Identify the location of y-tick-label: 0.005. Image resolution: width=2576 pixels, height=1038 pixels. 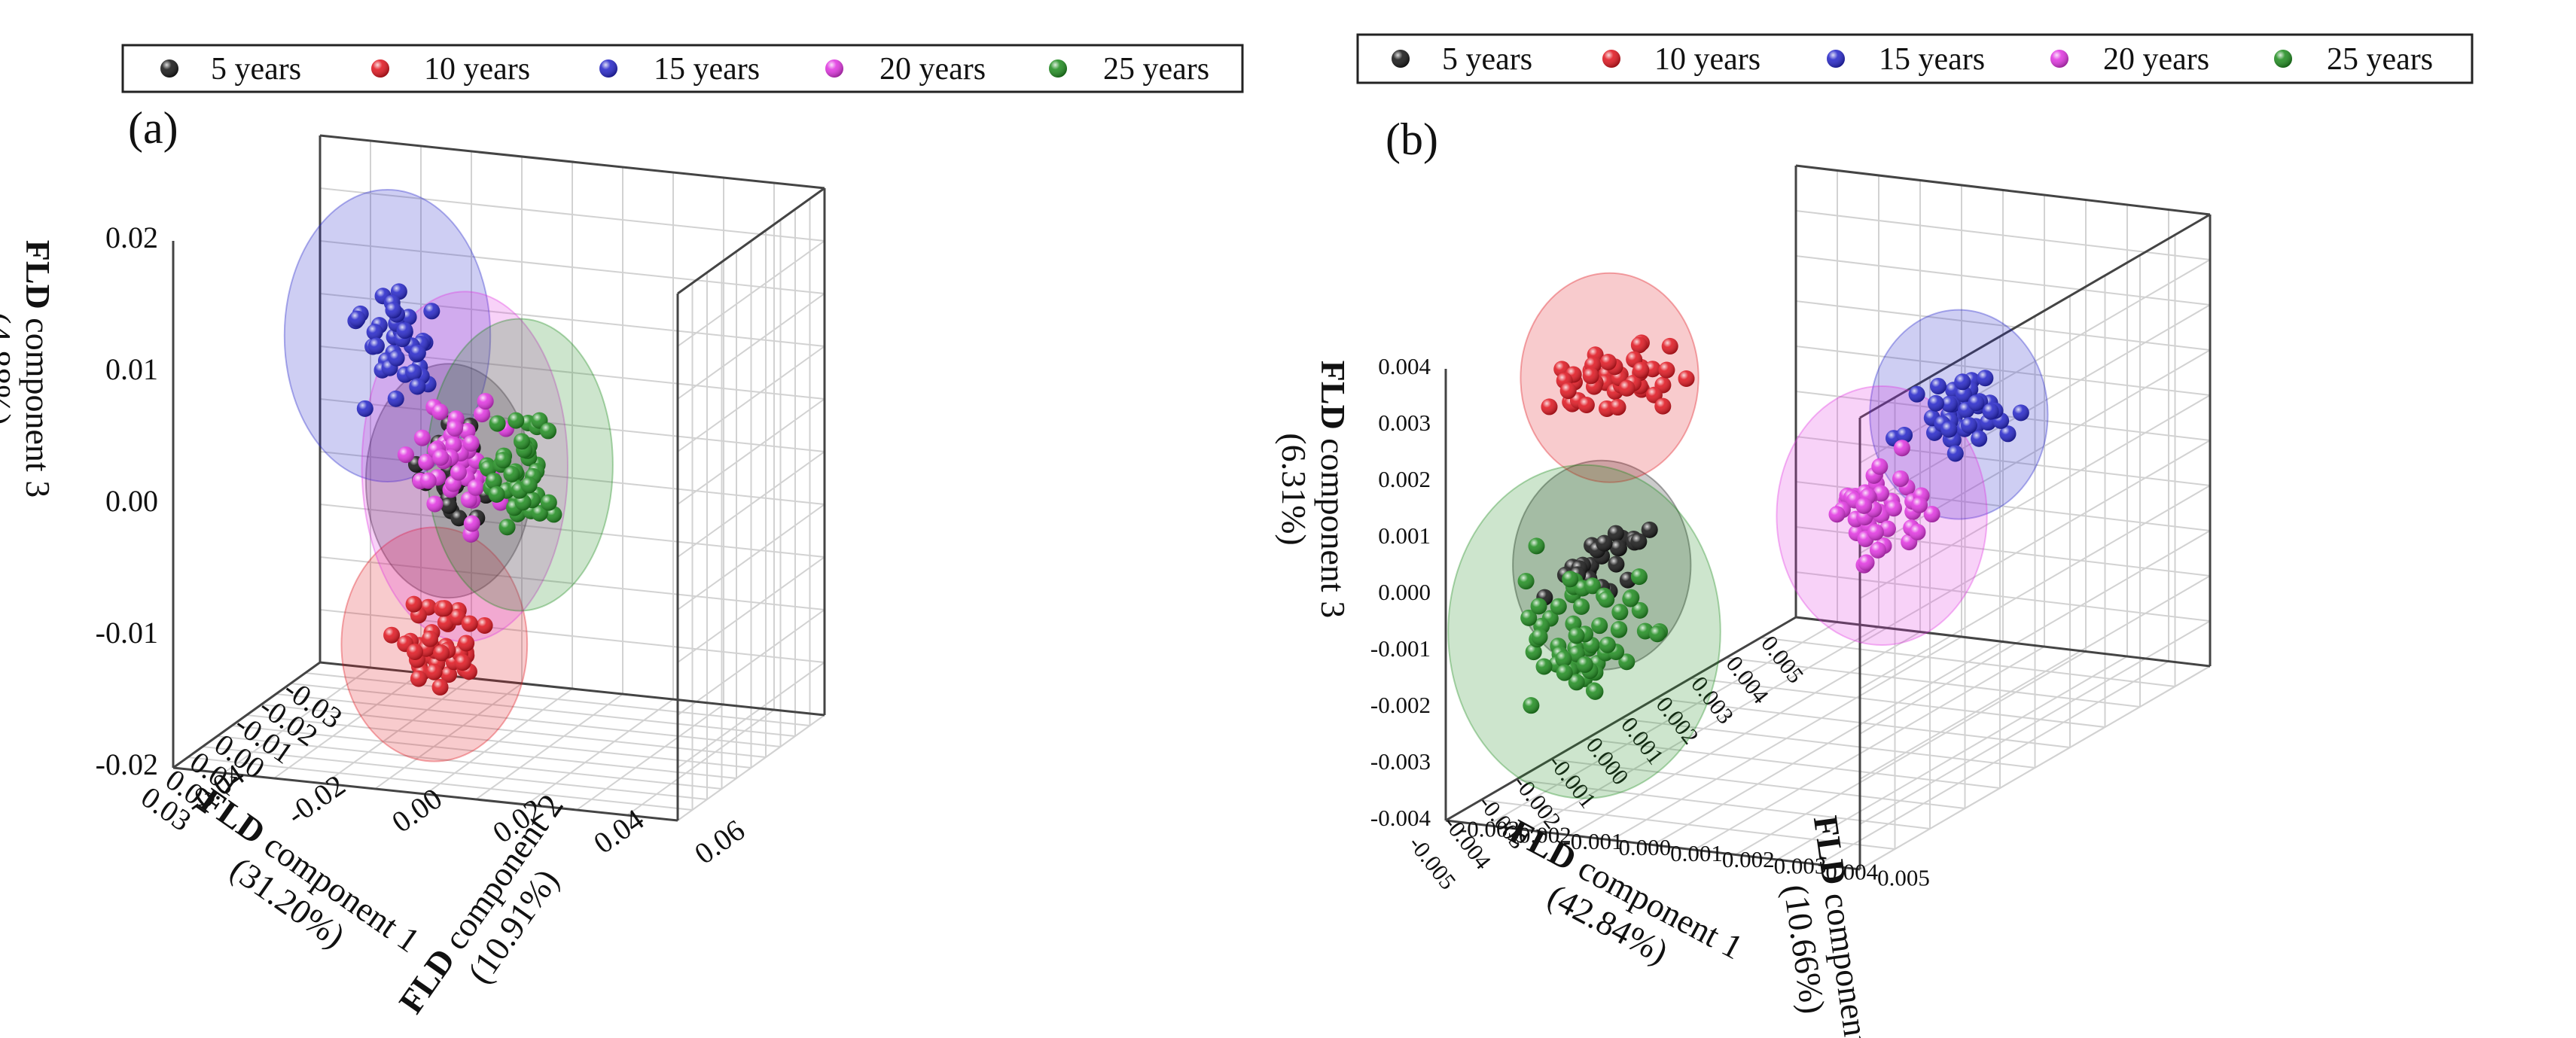
(1903, 878).